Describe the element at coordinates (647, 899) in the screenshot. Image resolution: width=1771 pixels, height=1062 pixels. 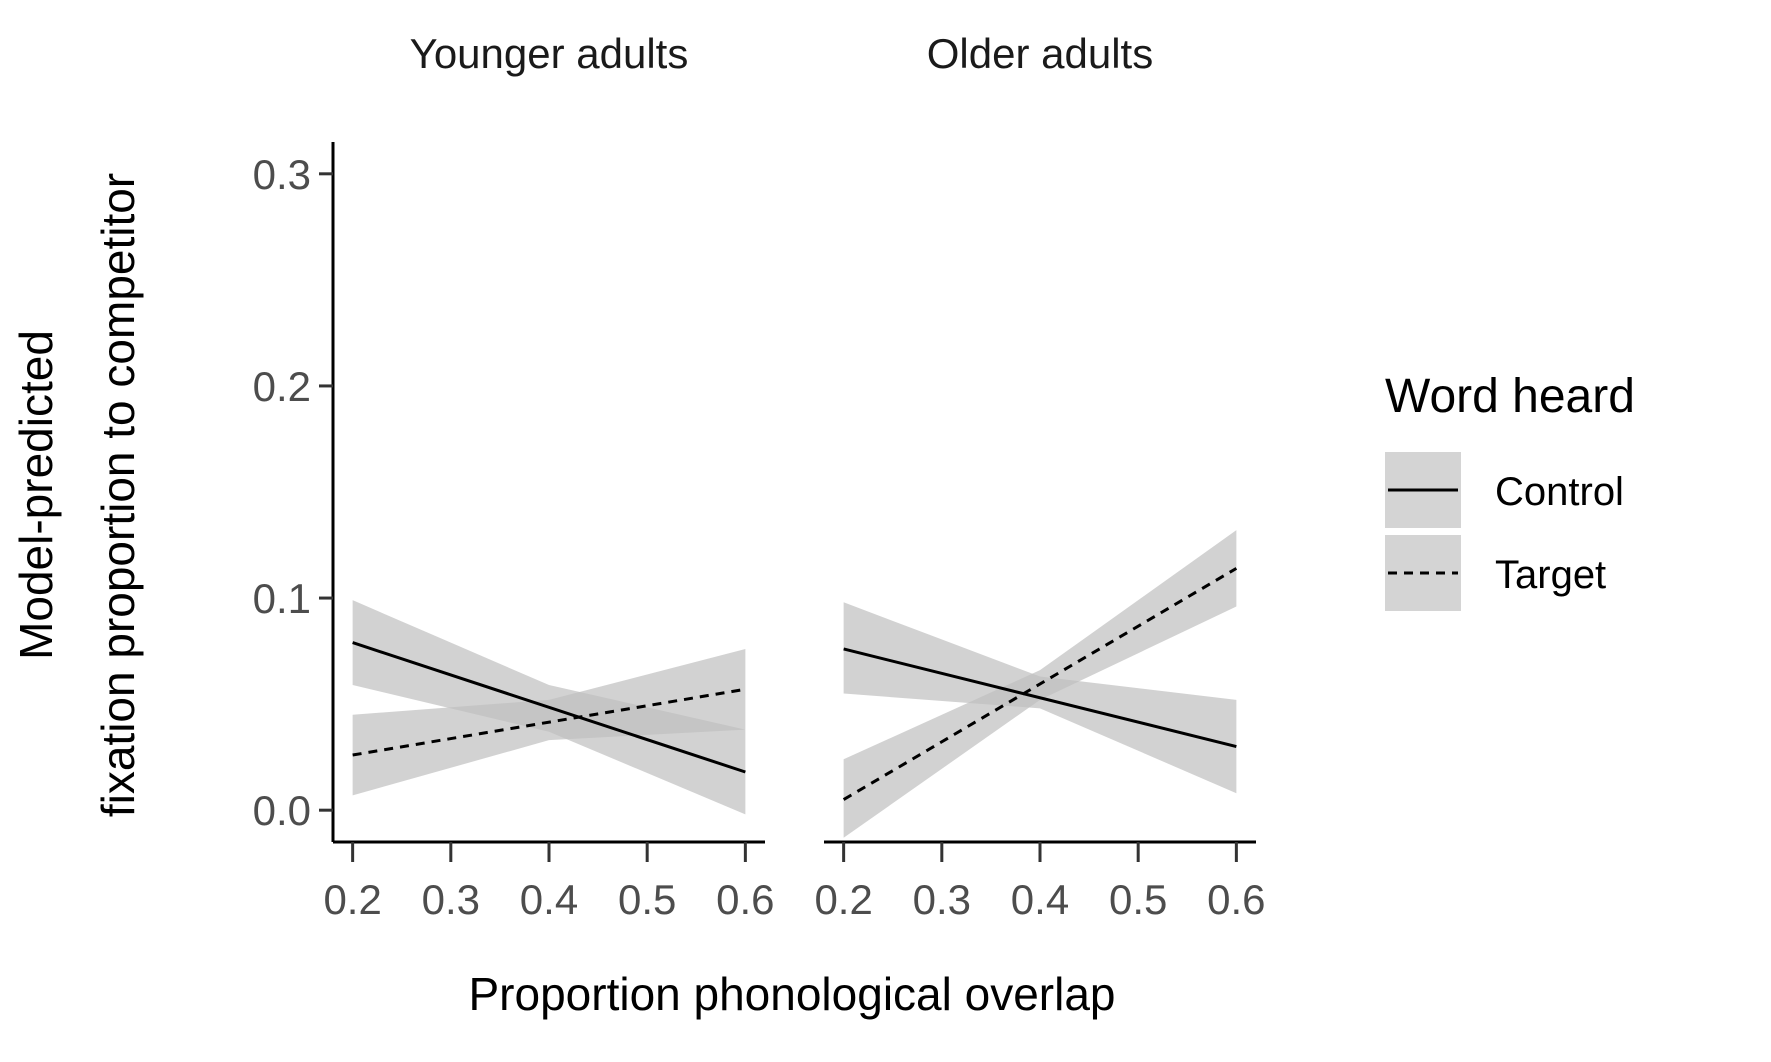
I see `x-tick-label-0-3: 0.5` at that location.